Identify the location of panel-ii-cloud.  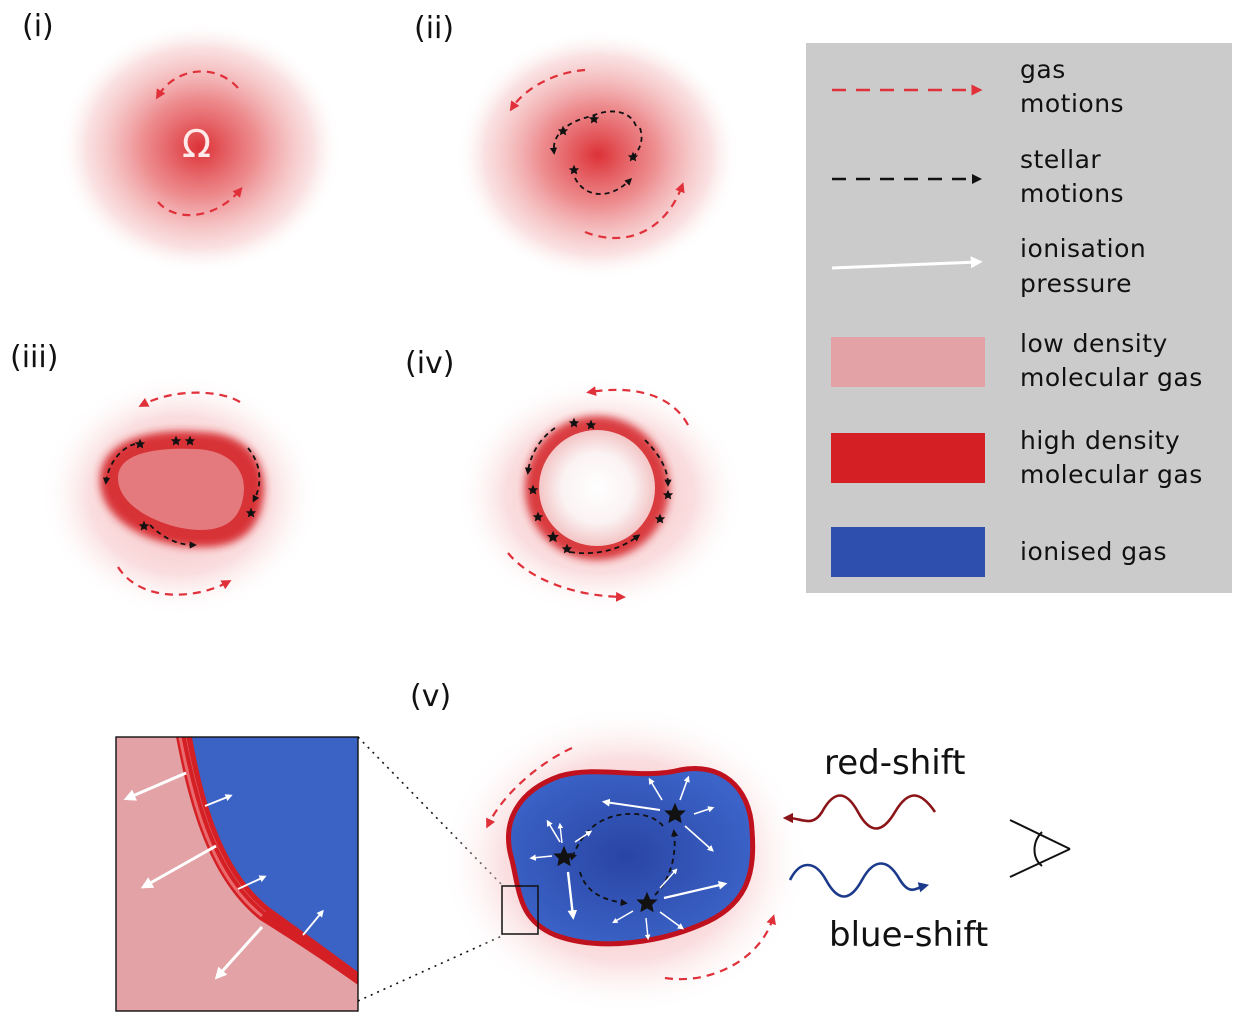
(598, 155).